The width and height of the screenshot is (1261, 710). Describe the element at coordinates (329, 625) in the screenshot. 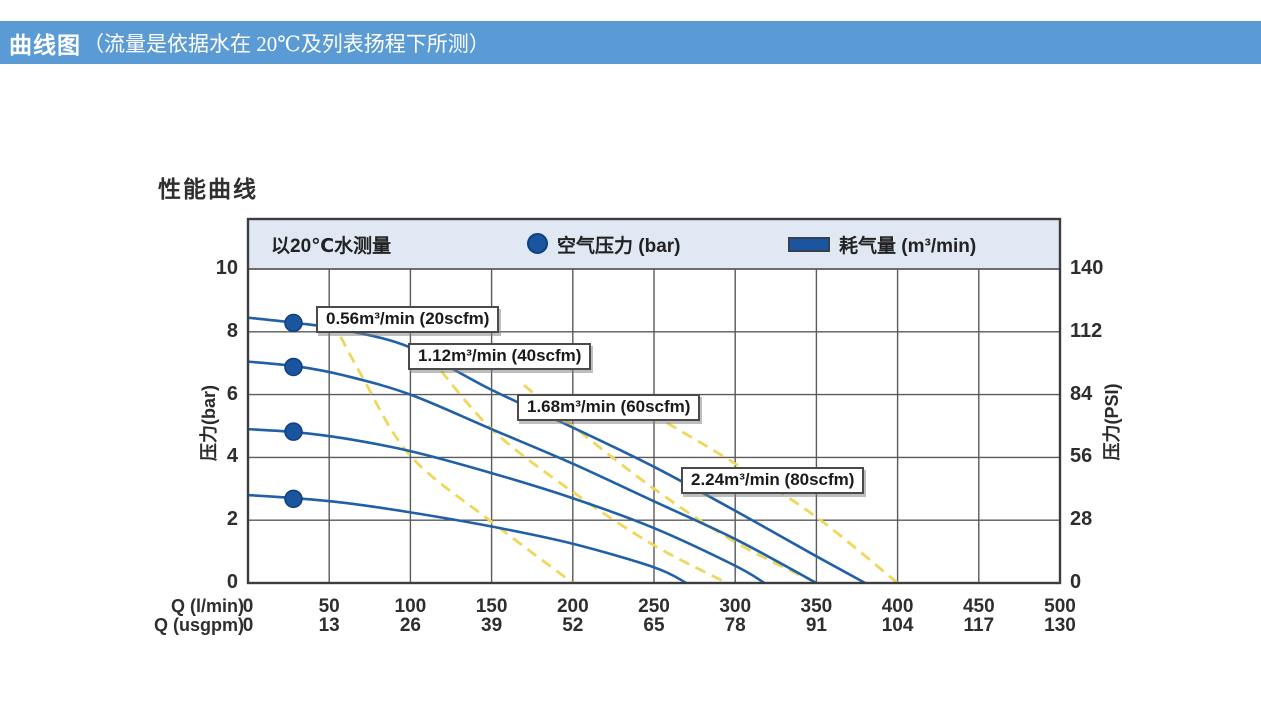

I see `x-tick-usgpm-13: 13` at that location.